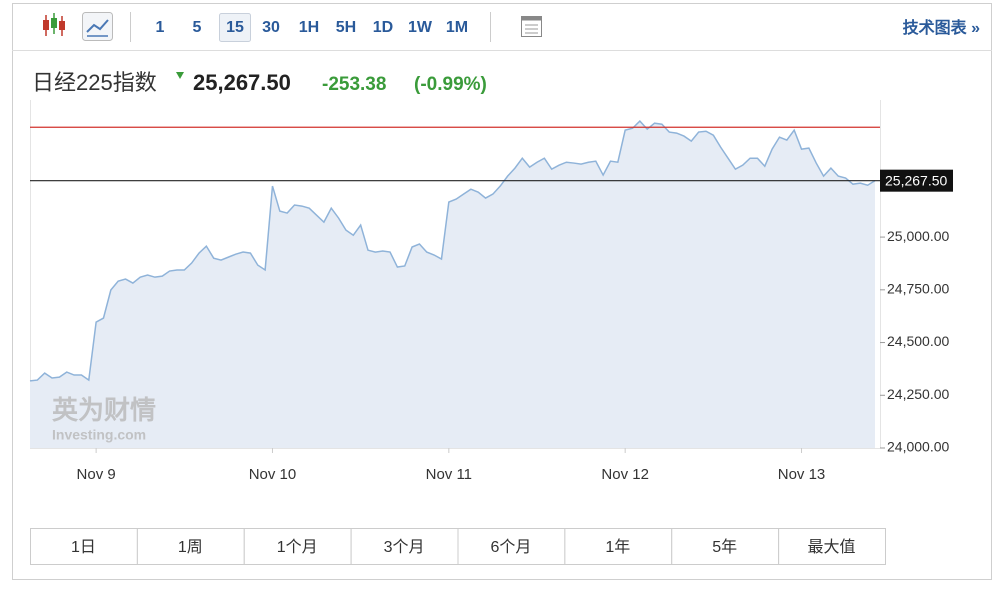  What do you see at coordinates (918, 236) in the screenshot?
I see `y-tick-label: 25,000.00` at bounding box center [918, 236].